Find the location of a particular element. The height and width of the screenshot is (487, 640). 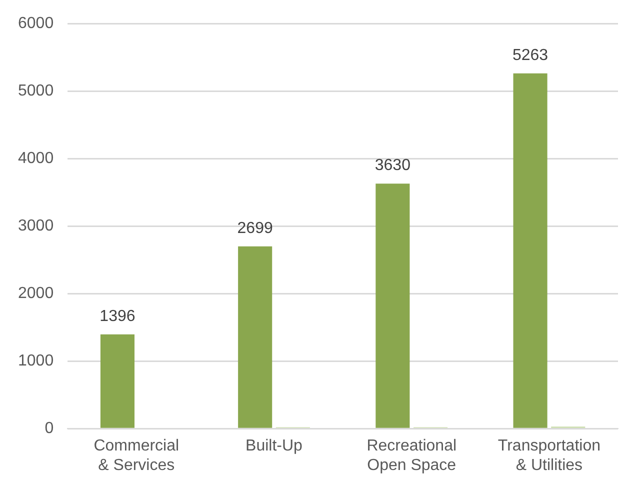

x-tick-label: Recreational Open Space is located at coordinates (411, 456).